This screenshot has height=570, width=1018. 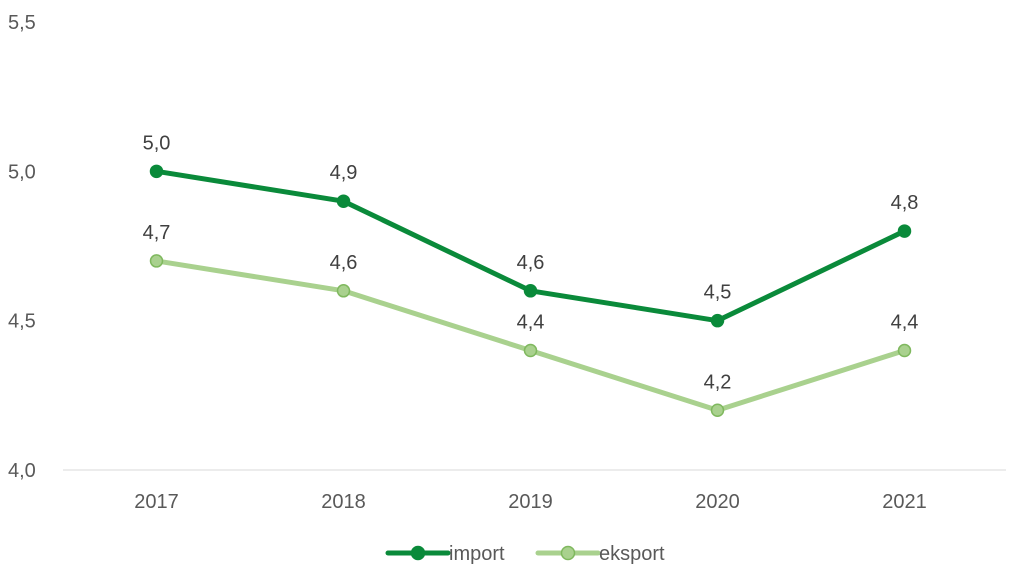 I want to click on x-axis: 2017 2018 2019 2020 2021, so click(x=530, y=502).